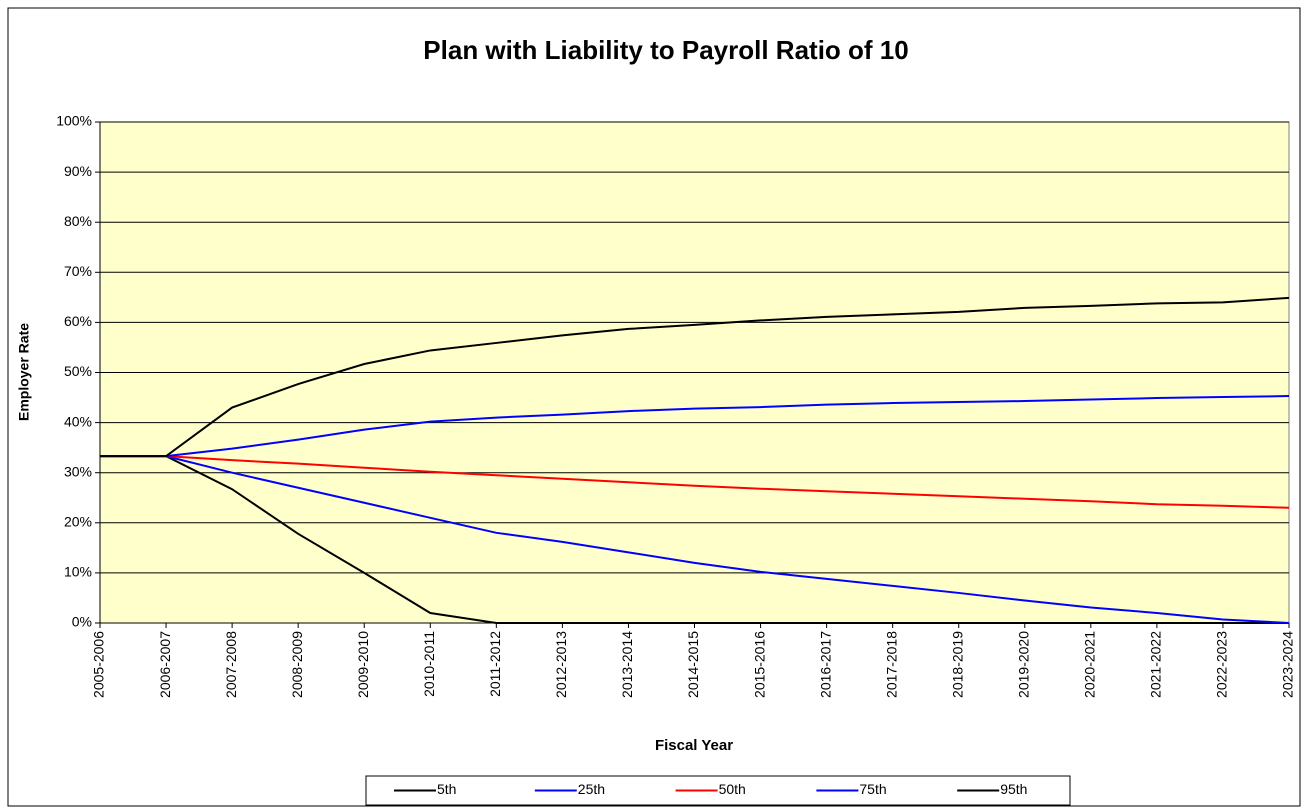 Image resolution: width=1307 pixels, height=808 pixels. What do you see at coordinates (231, 664) in the screenshot?
I see `x-tick-label: 2007-2008` at bounding box center [231, 664].